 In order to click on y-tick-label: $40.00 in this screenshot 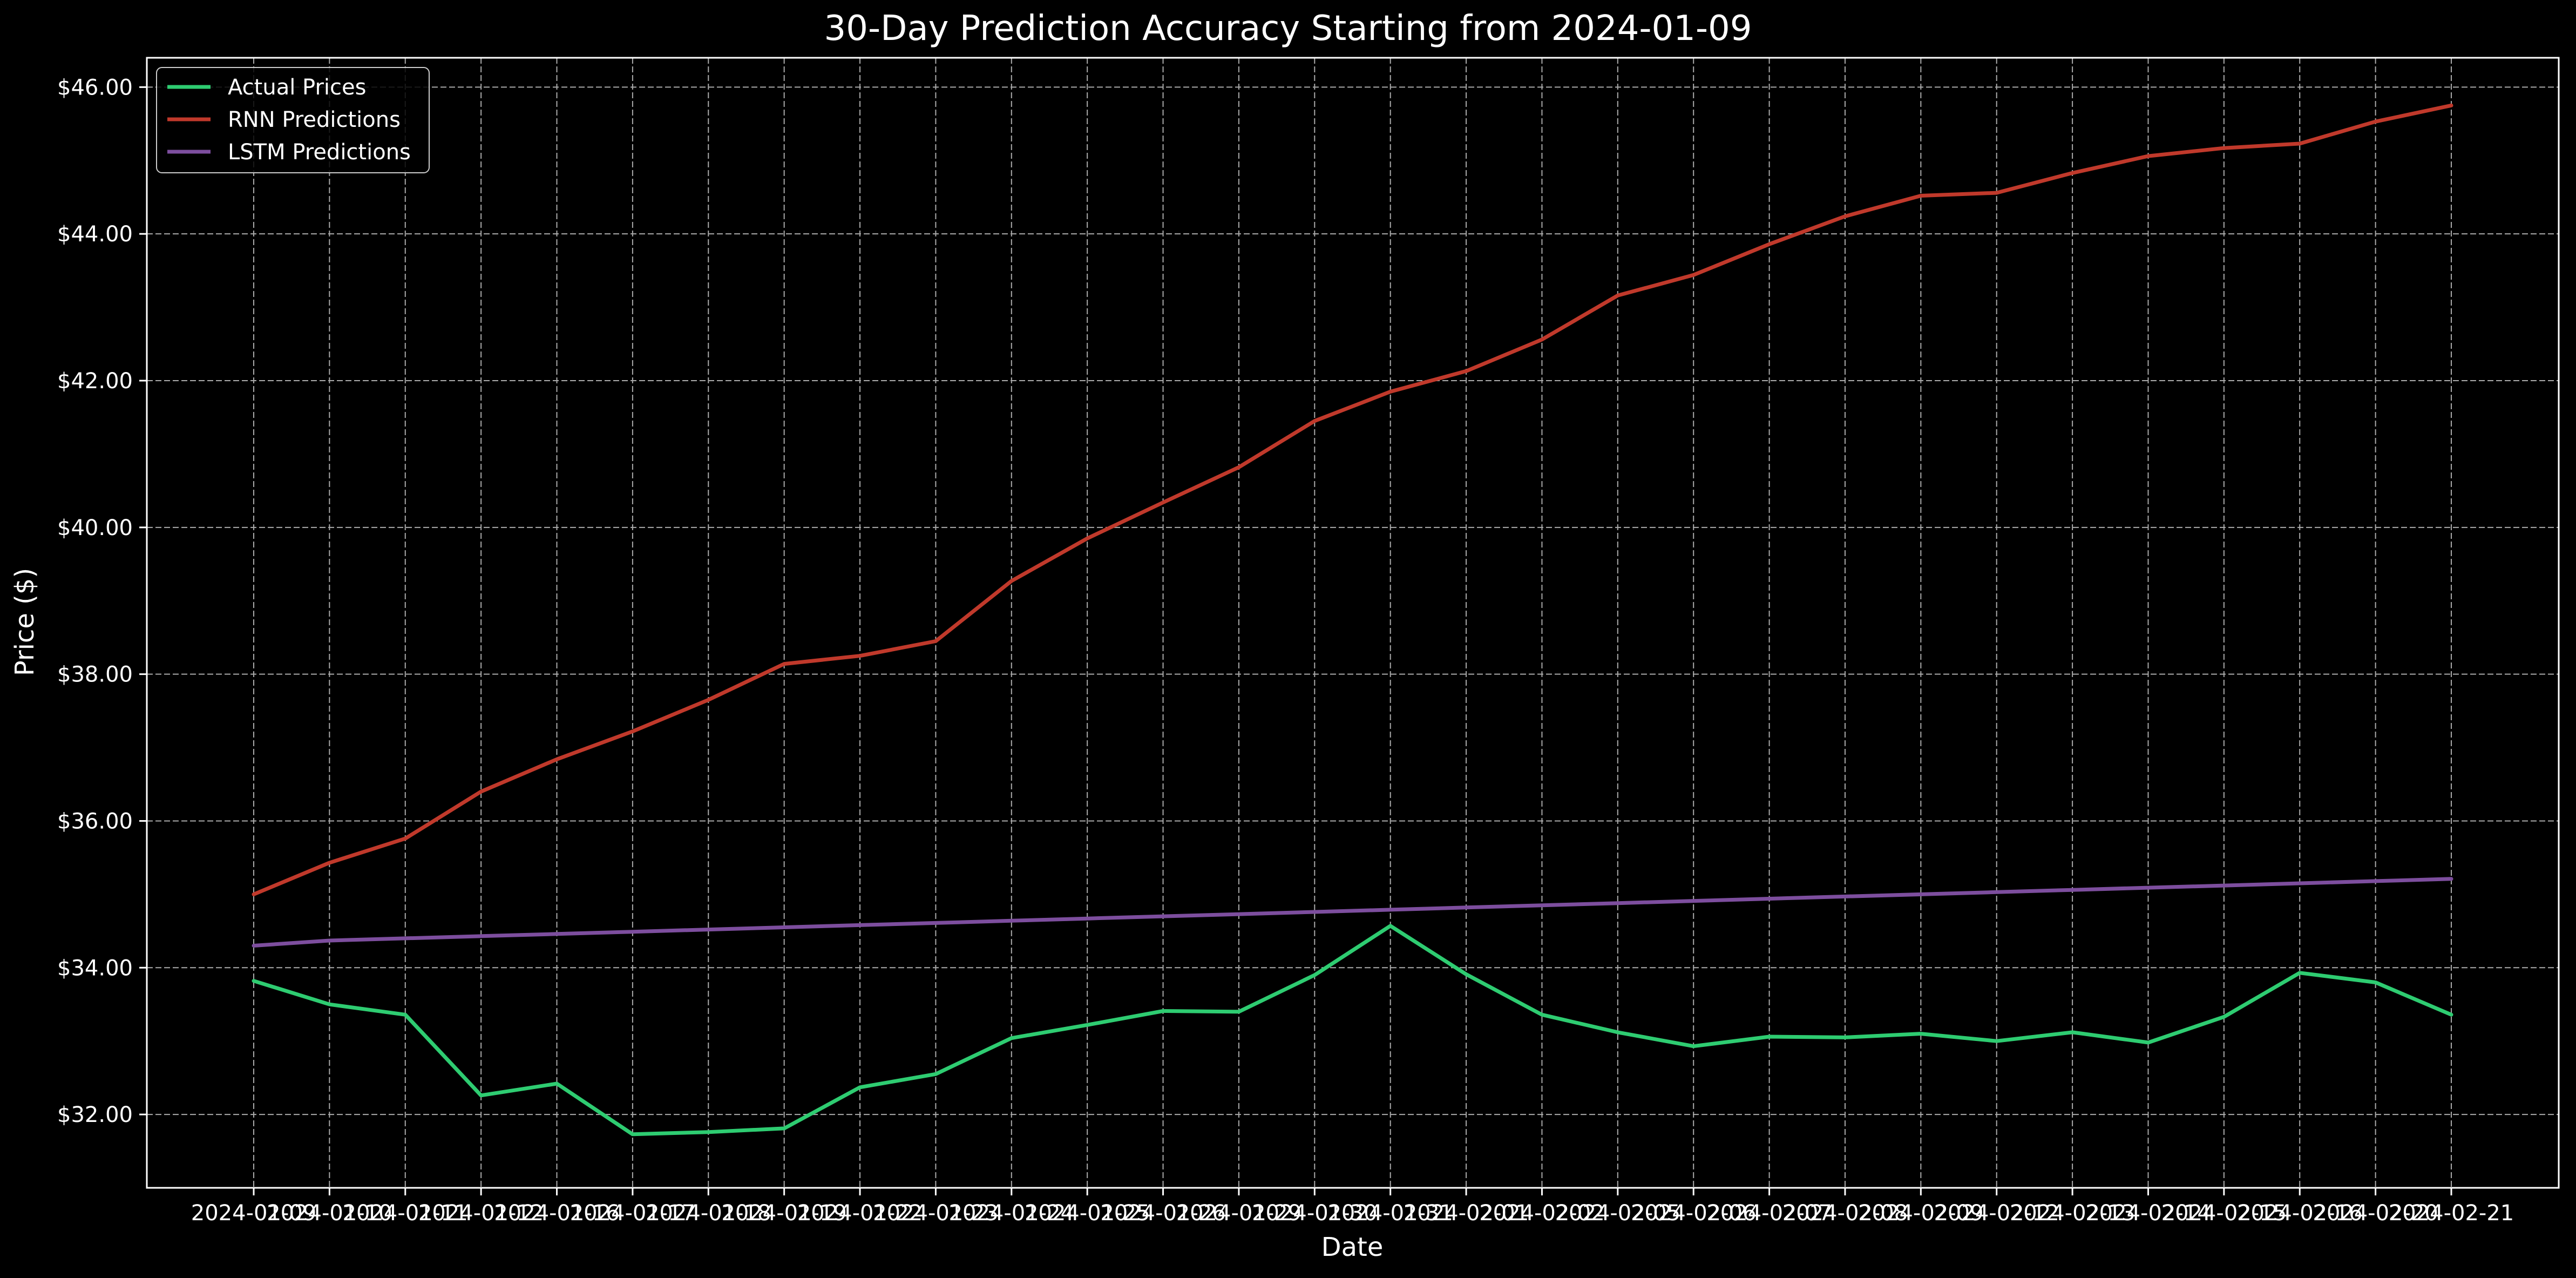, I will do `click(95, 528)`.